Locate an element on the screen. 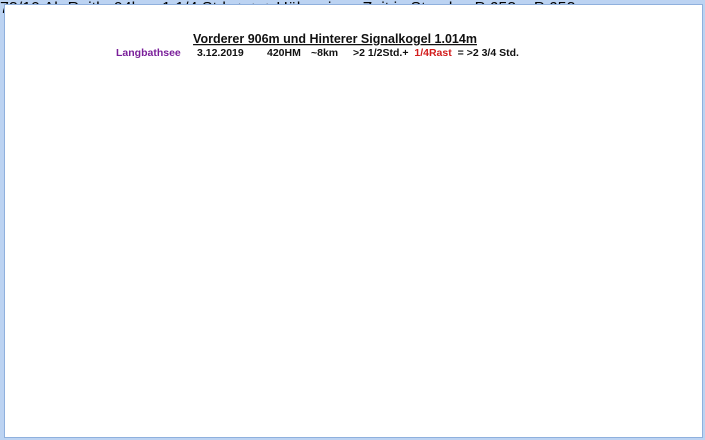  subtitle-total: = >2 3/4 Std. is located at coordinates (488, 53).